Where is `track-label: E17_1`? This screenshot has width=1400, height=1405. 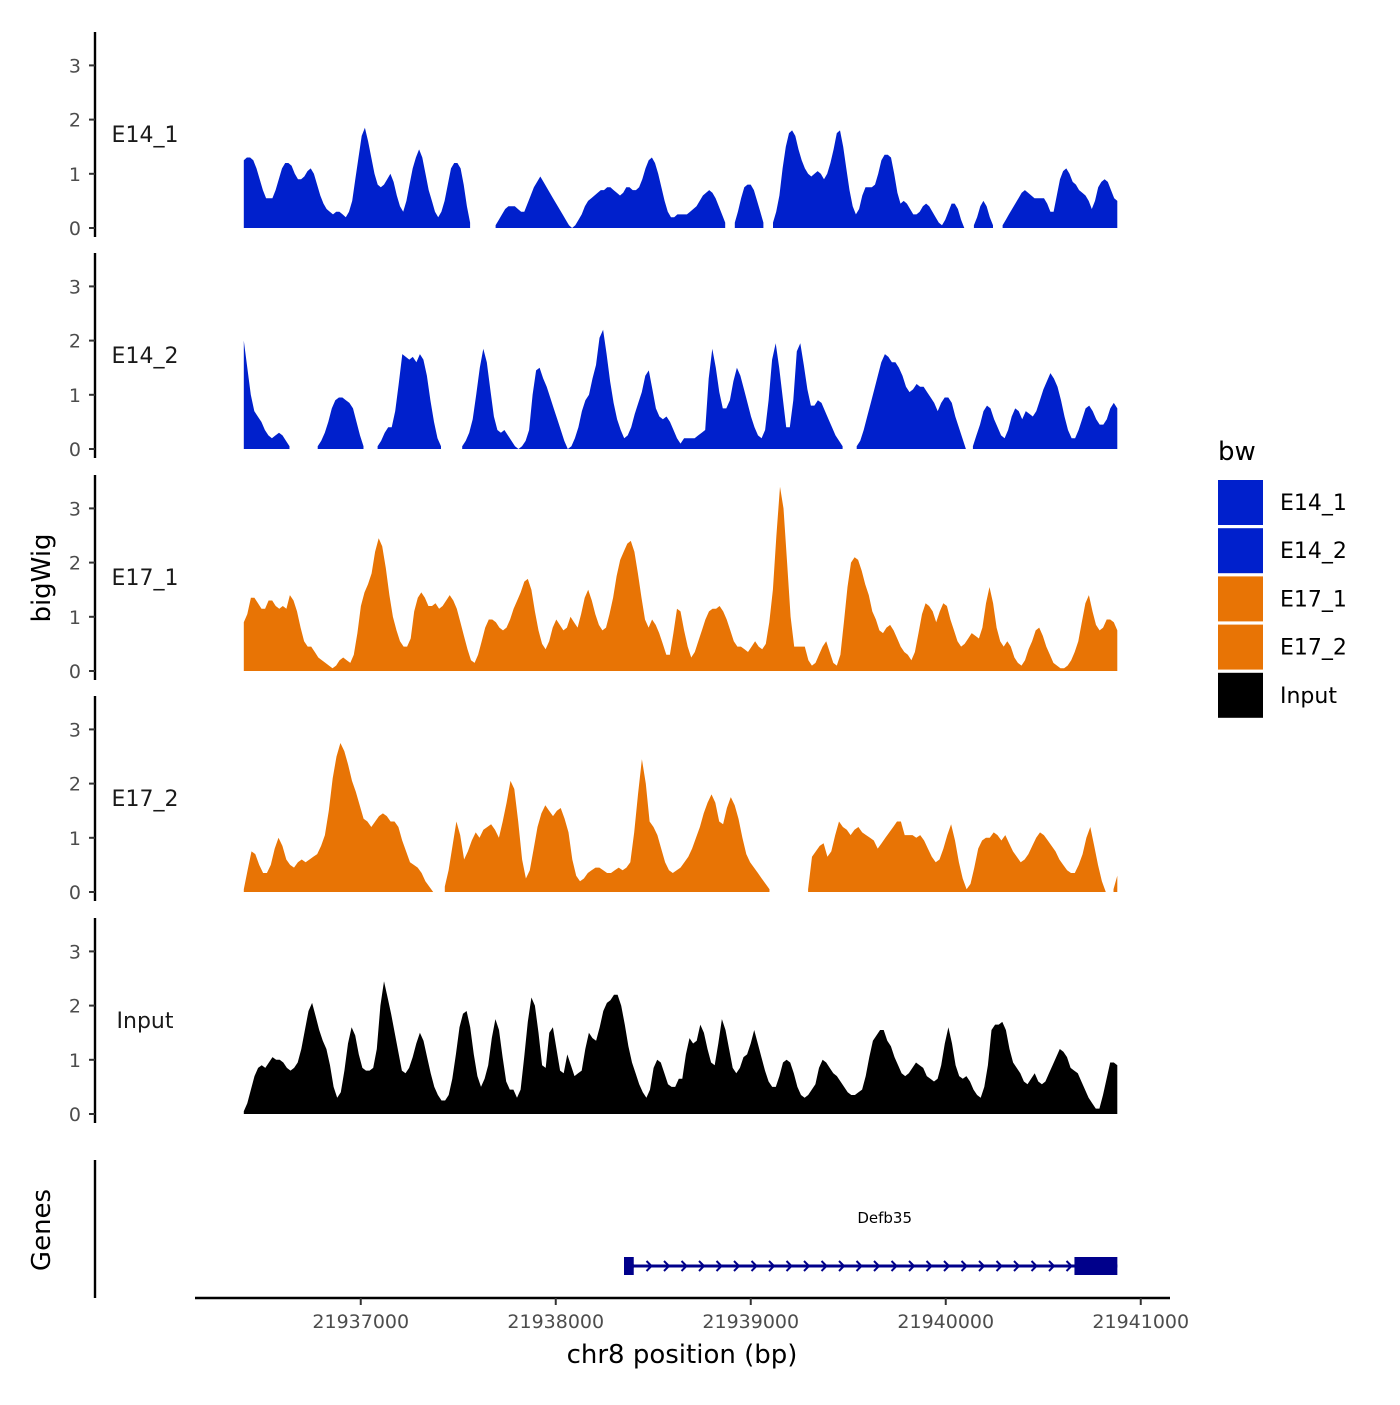
track-label: E17_1 is located at coordinates (145, 578).